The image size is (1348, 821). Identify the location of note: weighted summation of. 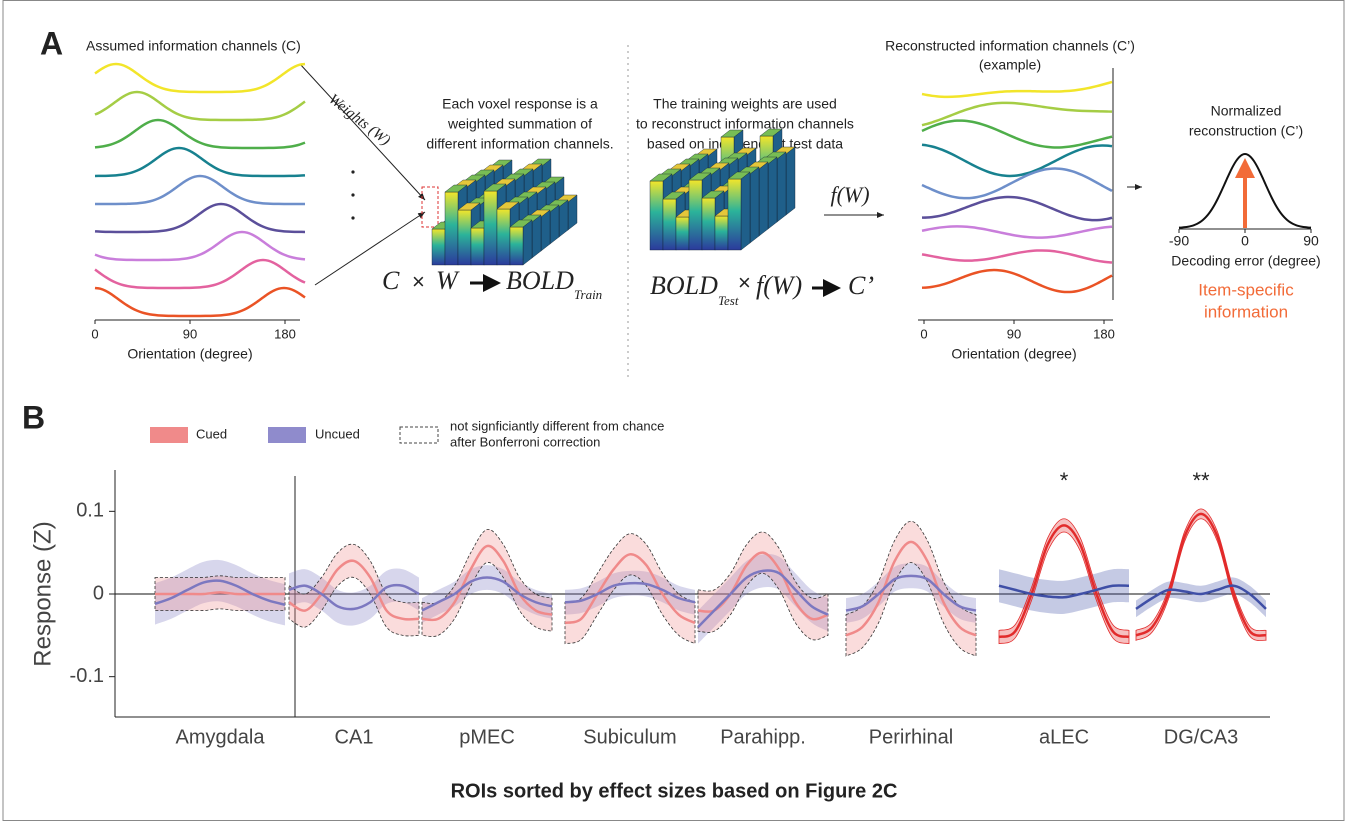
(519, 124).